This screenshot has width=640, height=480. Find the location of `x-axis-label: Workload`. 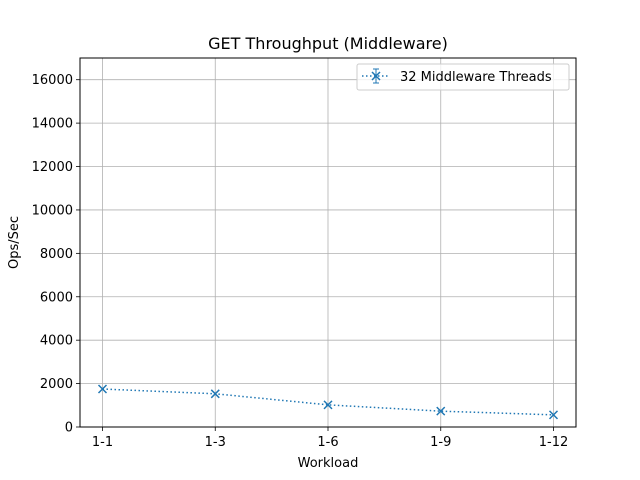

x-axis-label: Workload is located at coordinates (328, 463).